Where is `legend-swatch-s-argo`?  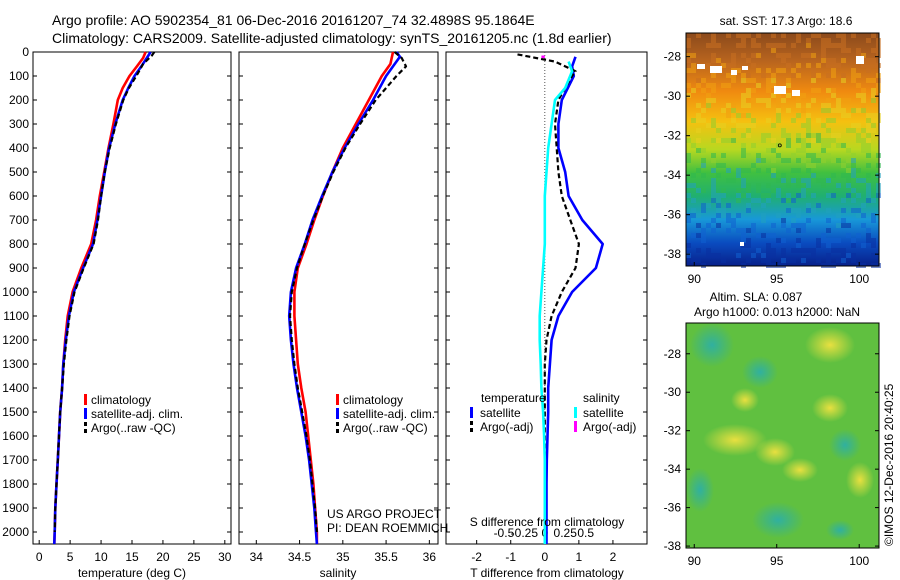
legend-swatch-s-argo is located at coordinates (575, 426).